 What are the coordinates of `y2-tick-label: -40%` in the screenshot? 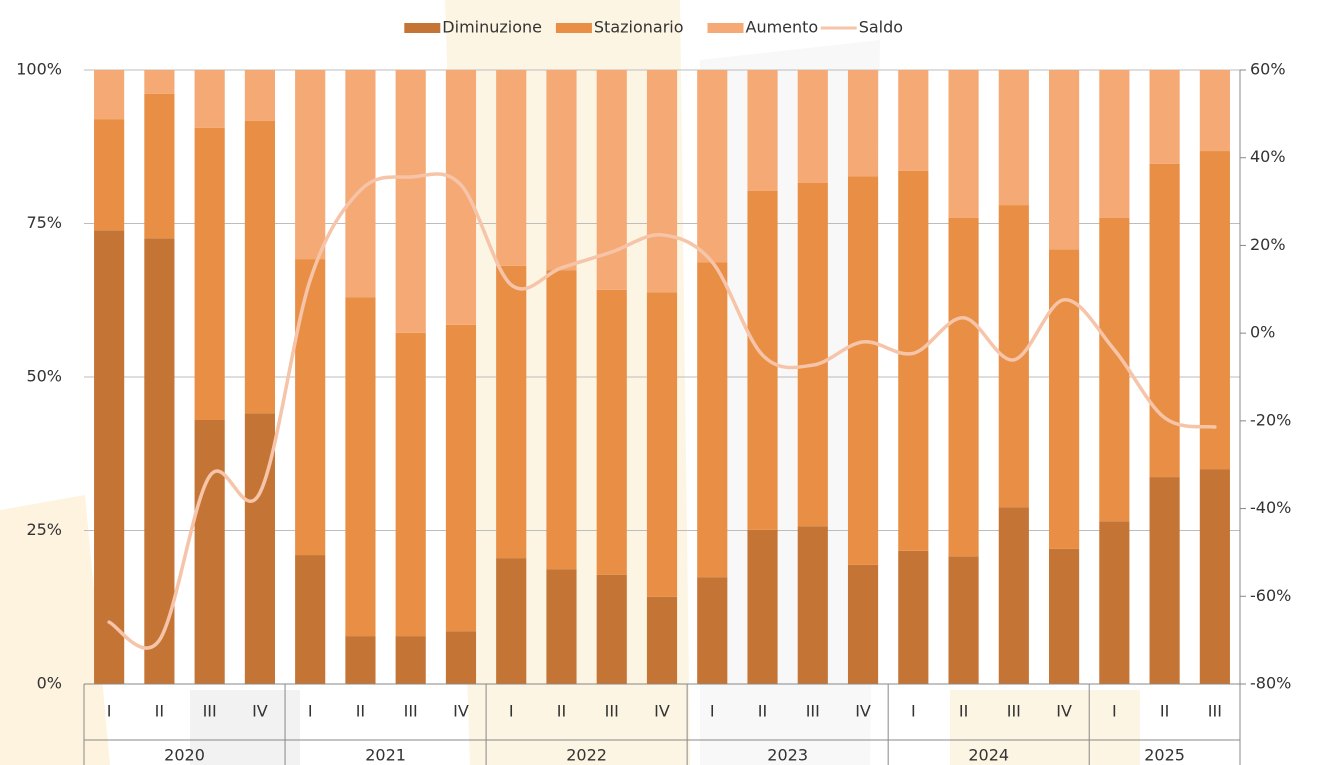 It's located at (1270, 507).